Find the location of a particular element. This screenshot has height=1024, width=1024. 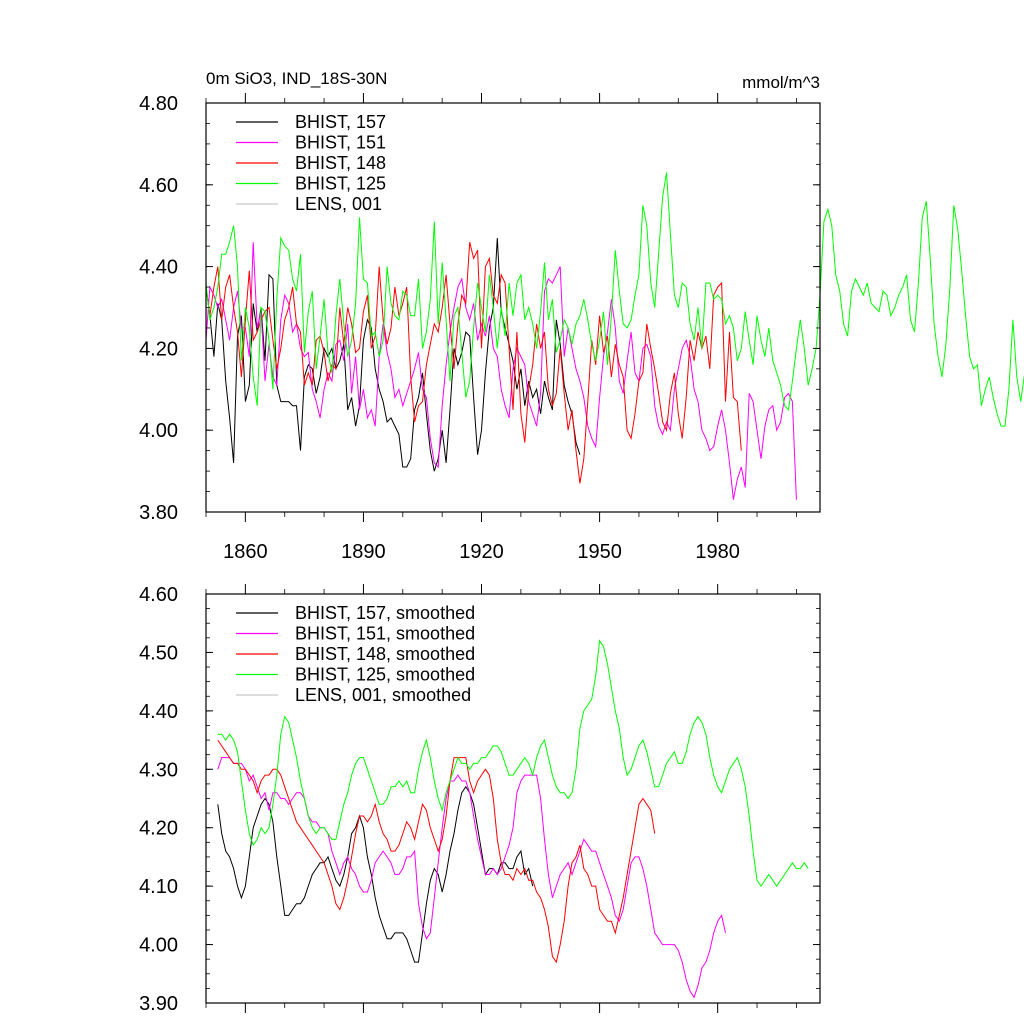

x-tick-label: 1980 is located at coordinates (717, 552).